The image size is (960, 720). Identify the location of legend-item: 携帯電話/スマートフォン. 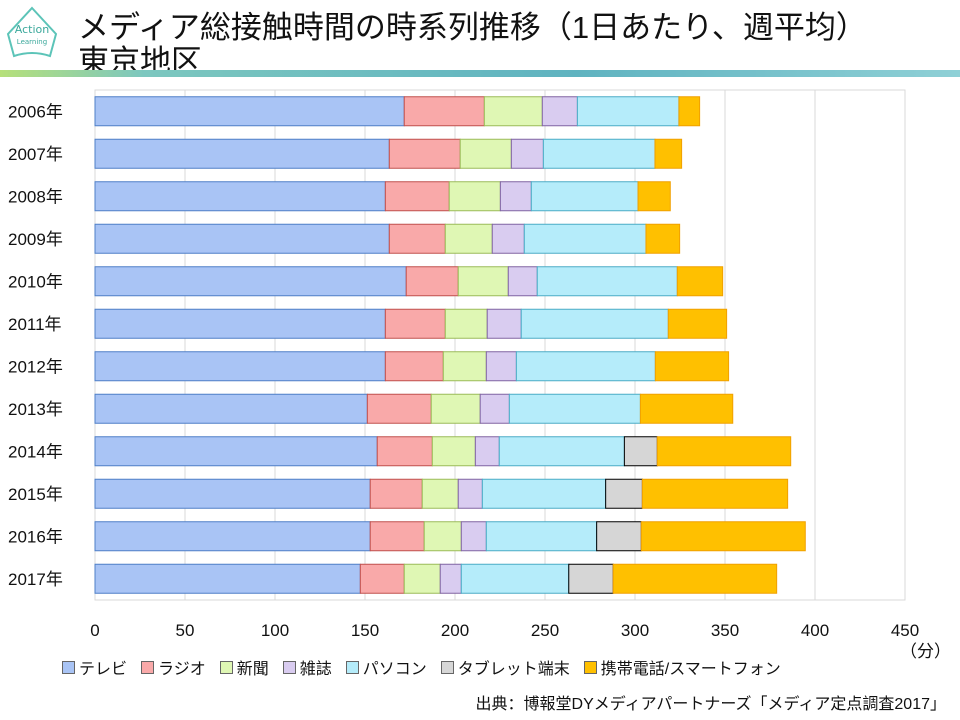
(682, 667).